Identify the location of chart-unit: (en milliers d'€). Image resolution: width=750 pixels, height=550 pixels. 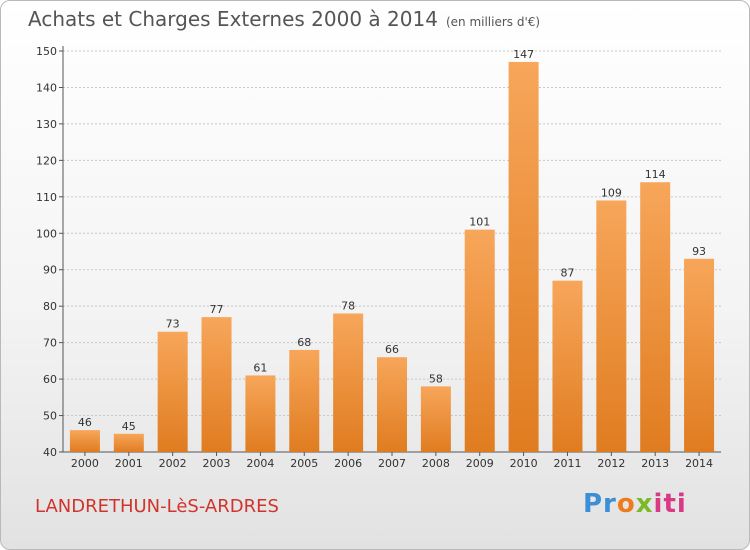
(493, 22).